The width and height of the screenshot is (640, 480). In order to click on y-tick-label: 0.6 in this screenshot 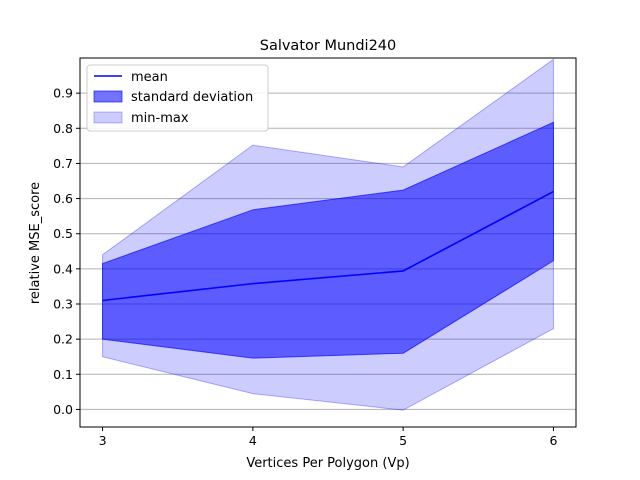, I will do `click(63, 198)`.